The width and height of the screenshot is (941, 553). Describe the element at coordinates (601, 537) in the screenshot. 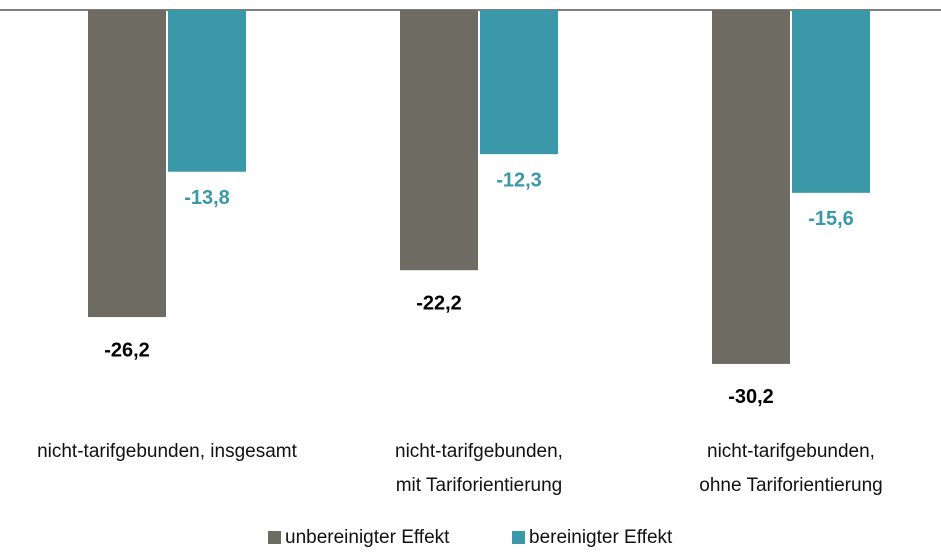

I see `legend-label: bereinigter Effekt` at that location.